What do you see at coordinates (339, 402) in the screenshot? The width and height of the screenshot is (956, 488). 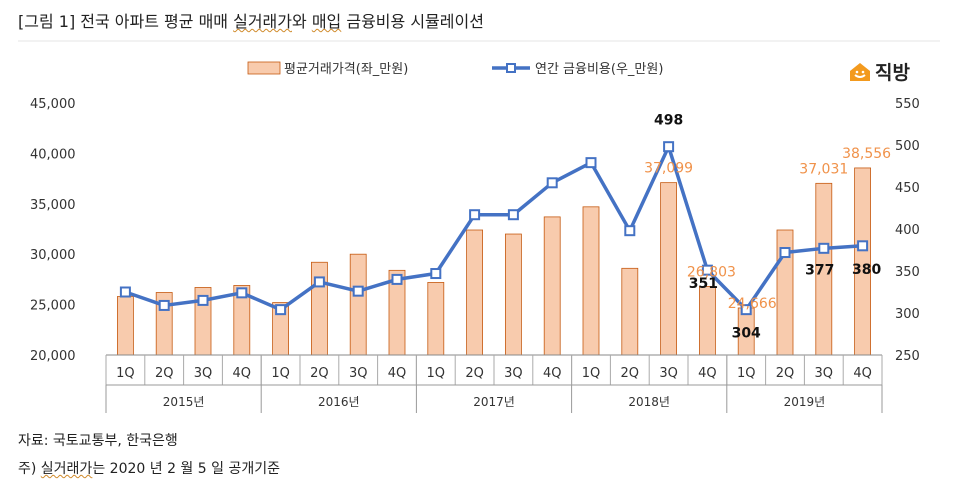 I see `year-label: 2016년` at bounding box center [339, 402].